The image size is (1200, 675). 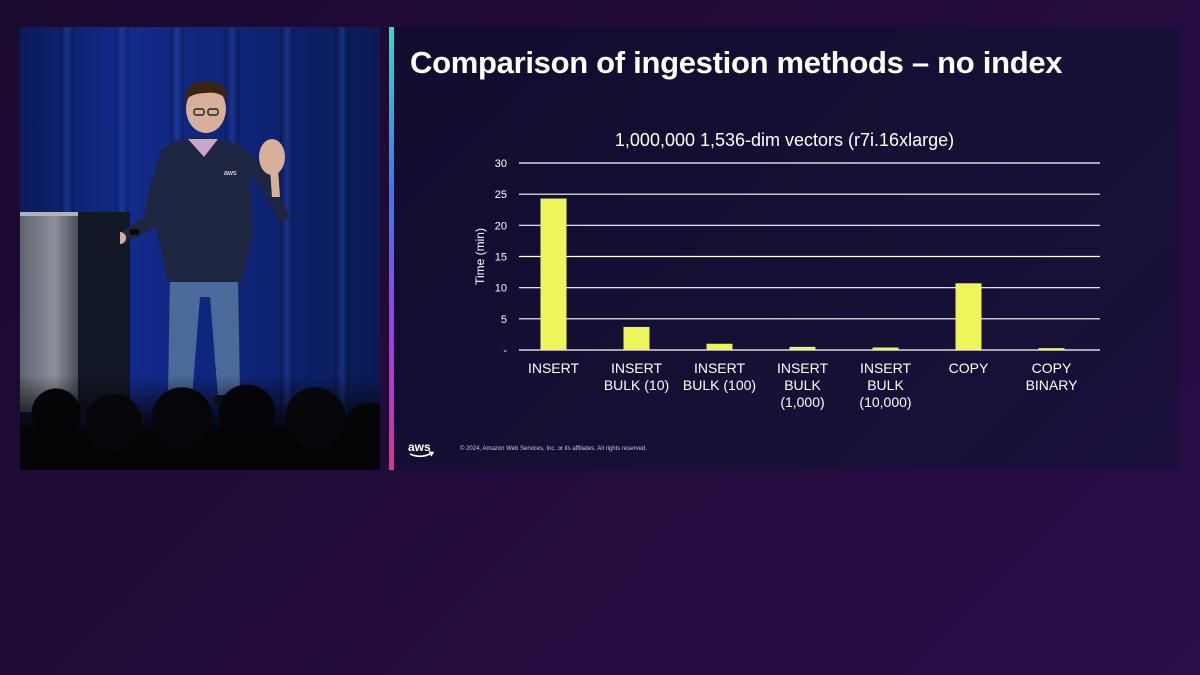 I want to click on x-tick-label: INSERT, so click(x=554, y=368).